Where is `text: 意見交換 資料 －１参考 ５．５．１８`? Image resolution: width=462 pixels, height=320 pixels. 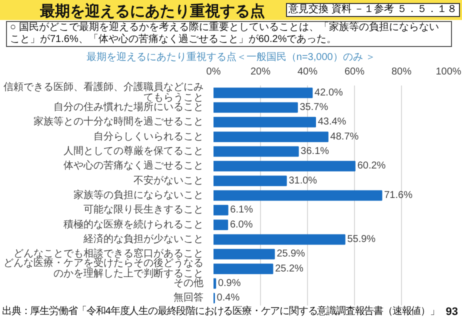
text: 意見交換 資料 －１参考 ５．５．１８ is located at coordinates (373, 10).